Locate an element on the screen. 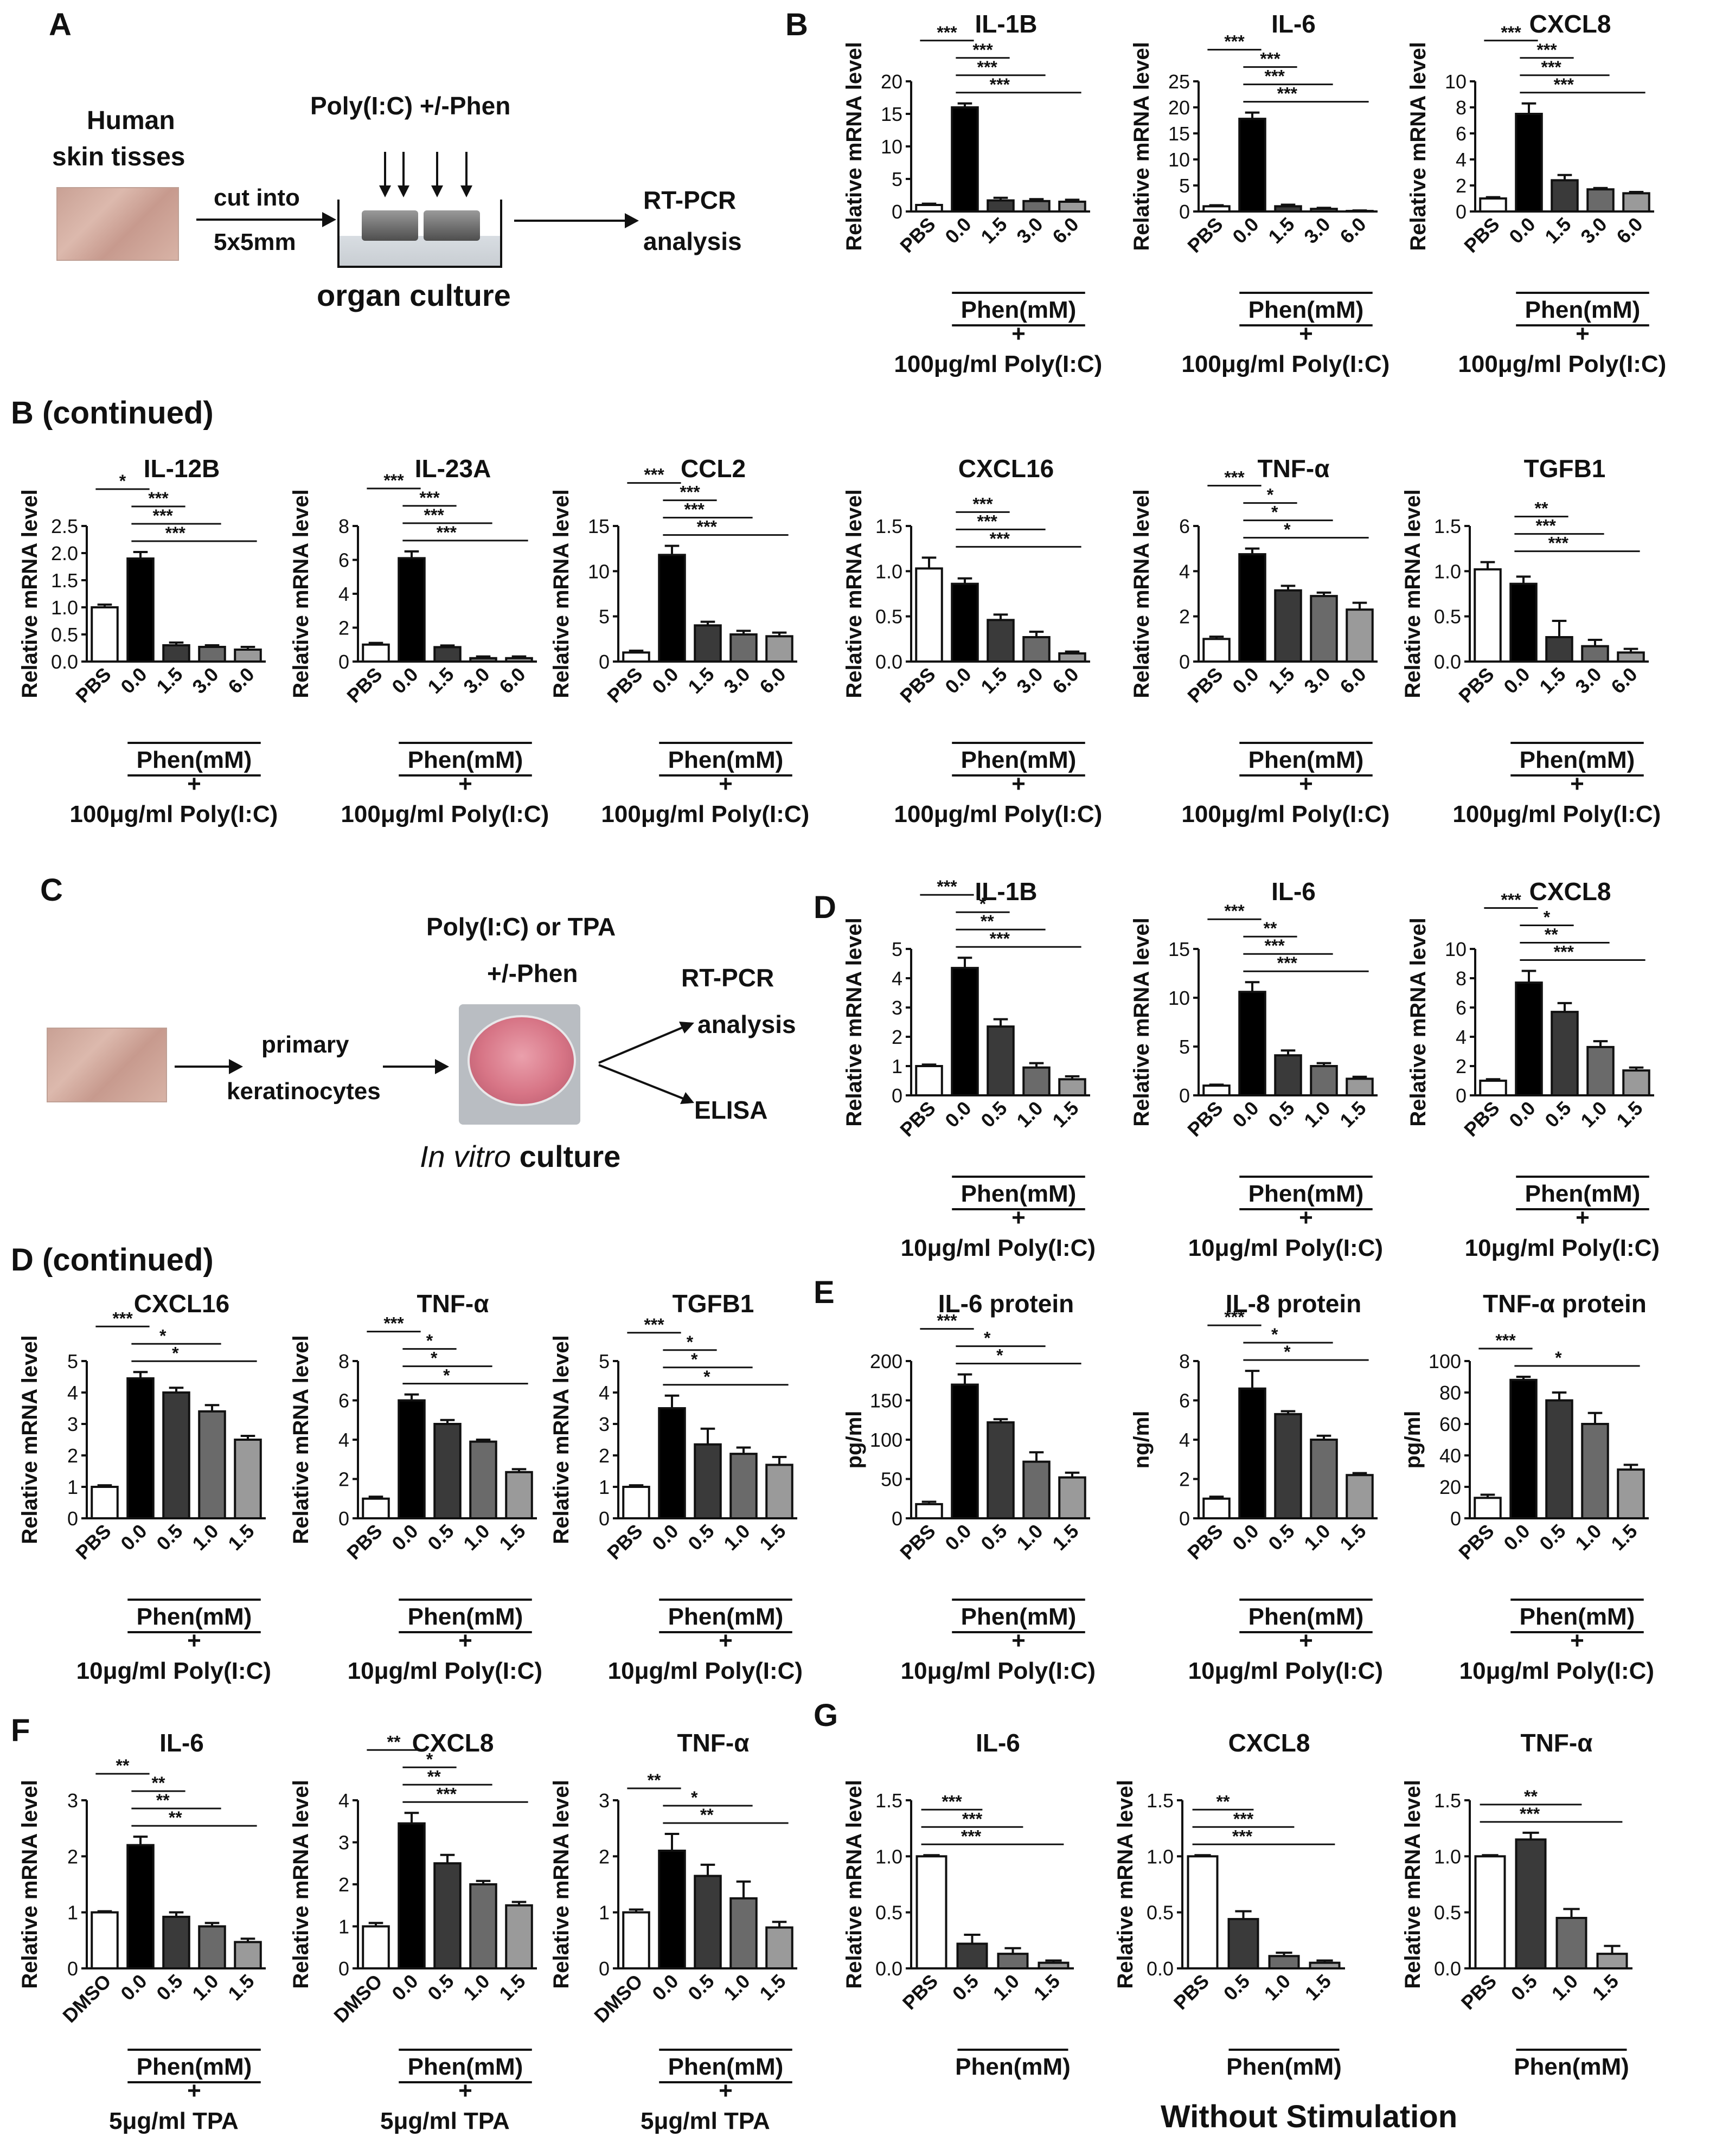 The image size is (1716, 2156). y-tick-label: 0.0 is located at coordinates (1448, 1969).